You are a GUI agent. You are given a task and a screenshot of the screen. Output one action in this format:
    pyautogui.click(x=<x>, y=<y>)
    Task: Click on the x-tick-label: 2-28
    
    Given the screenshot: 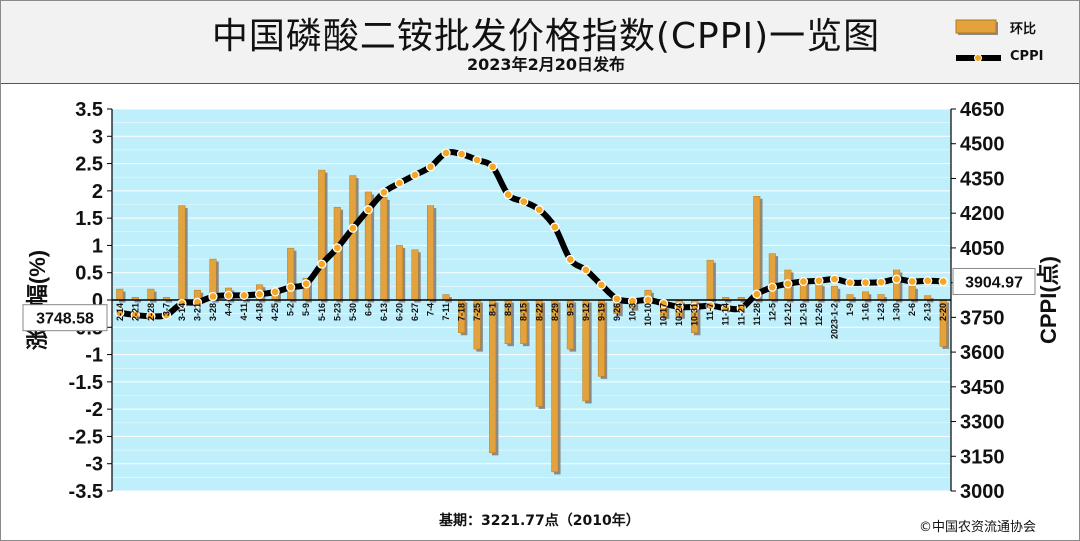 What is the action you would take?
    pyautogui.click(x=151, y=312)
    